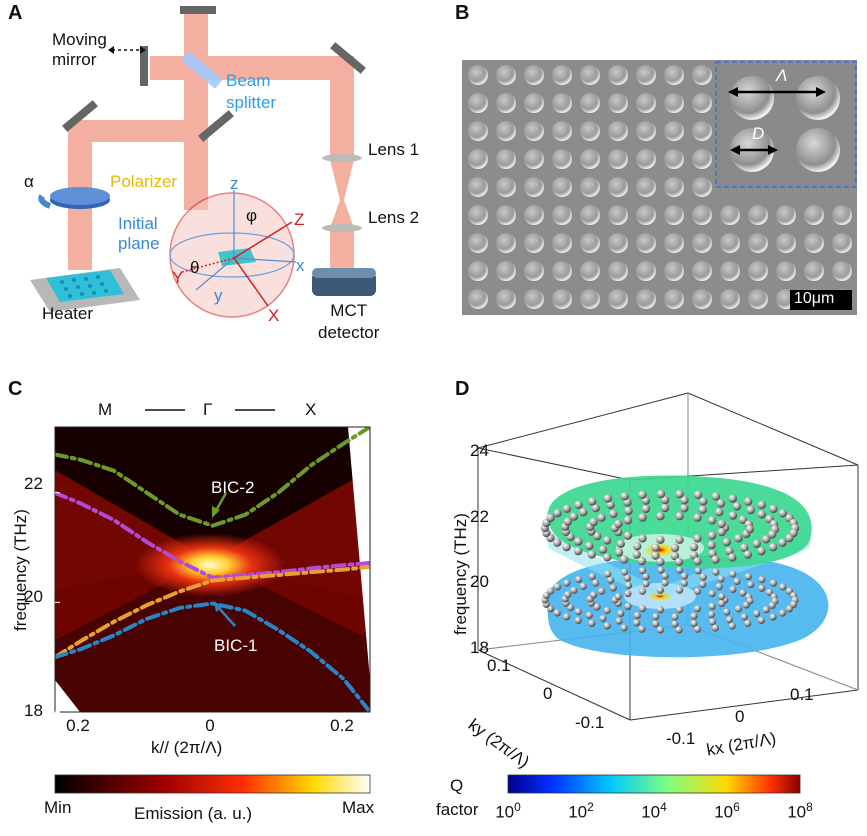 The image size is (867, 836). Describe the element at coordinates (802, 694) in the screenshot. I see `d-kxtick-0.1: 0.1` at that location.